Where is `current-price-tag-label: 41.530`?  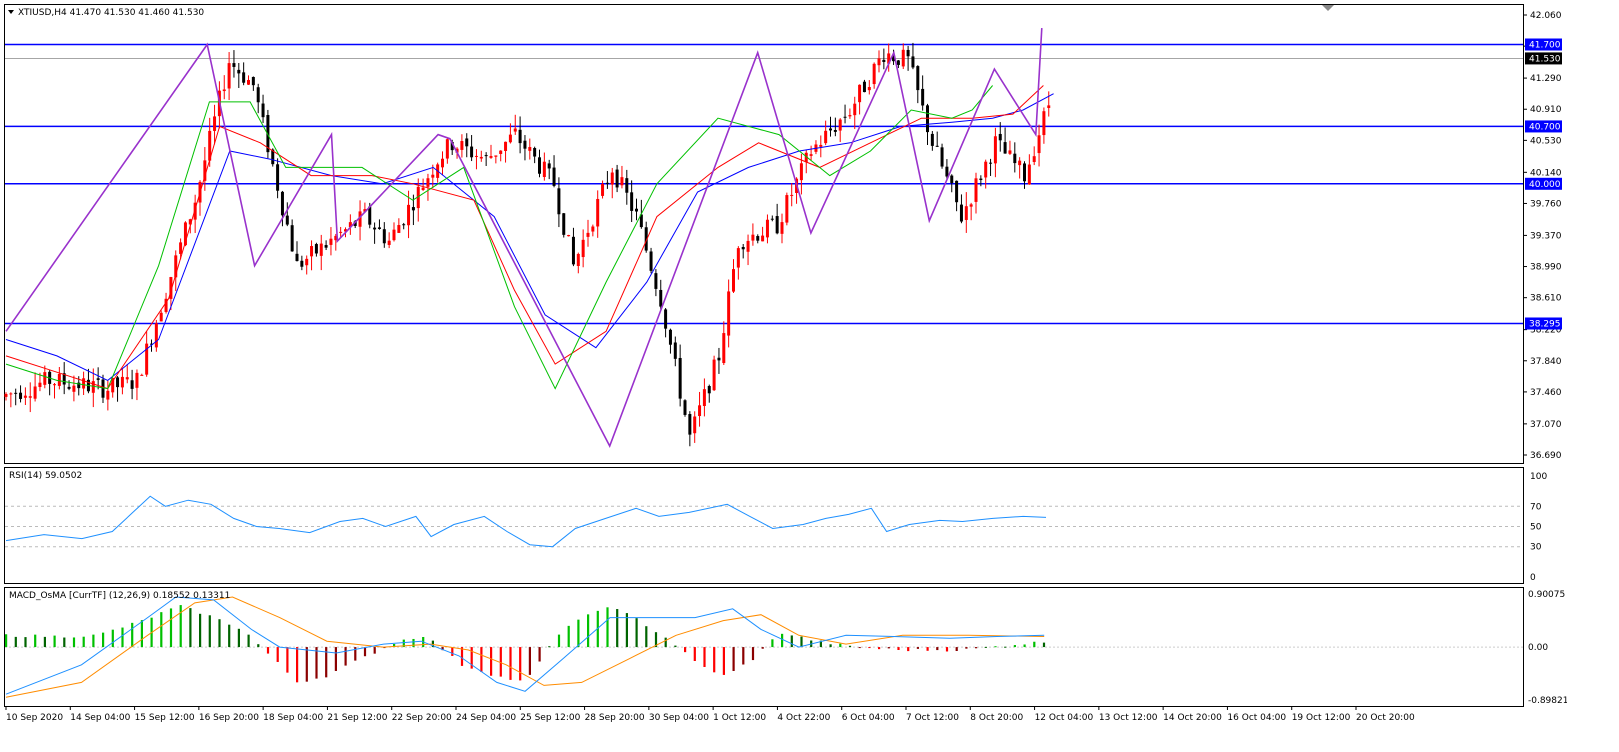 current-price-tag-label: 41.530 is located at coordinates (1545, 59).